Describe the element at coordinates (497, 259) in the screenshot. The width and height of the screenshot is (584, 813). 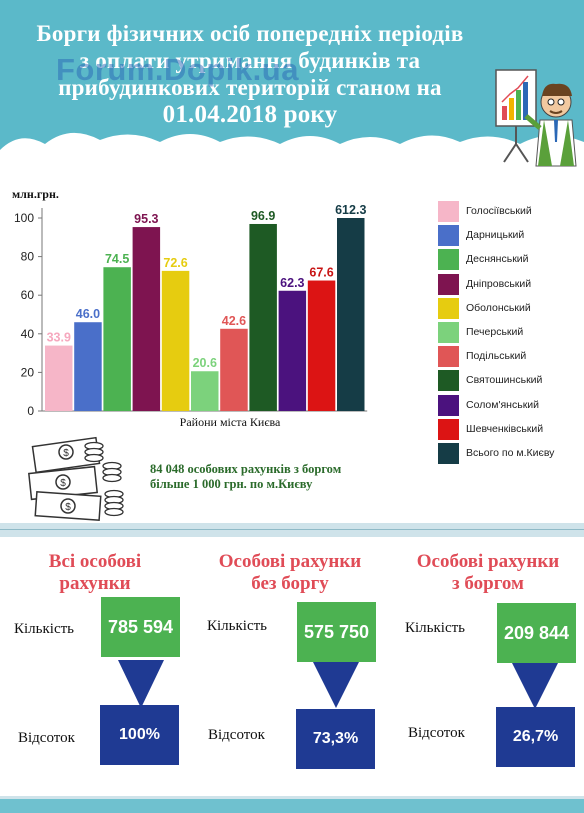
I see `legend-label: Деснянський` at that location.